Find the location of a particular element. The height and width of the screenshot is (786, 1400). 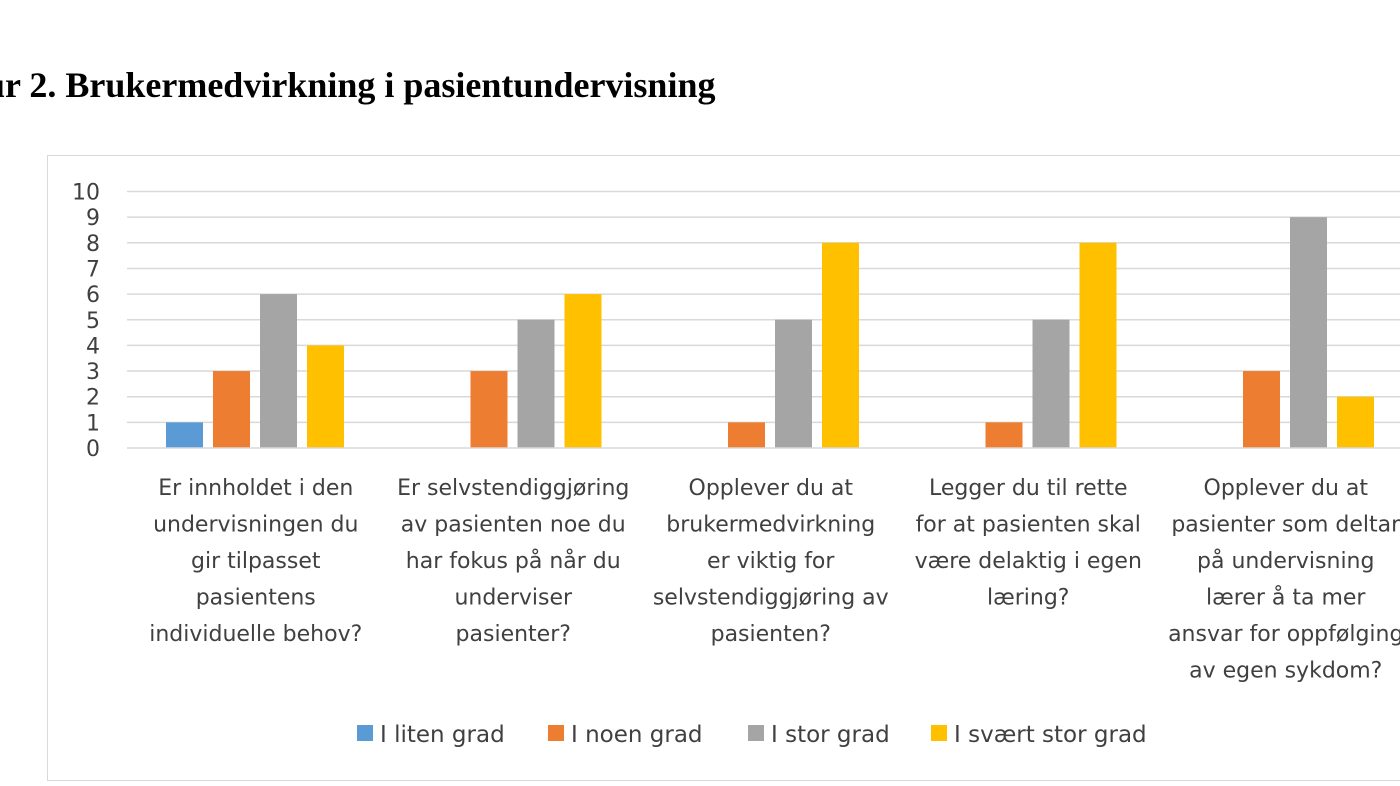

category-label: selvstendiggjøring av is located at coordinates (771, 598).